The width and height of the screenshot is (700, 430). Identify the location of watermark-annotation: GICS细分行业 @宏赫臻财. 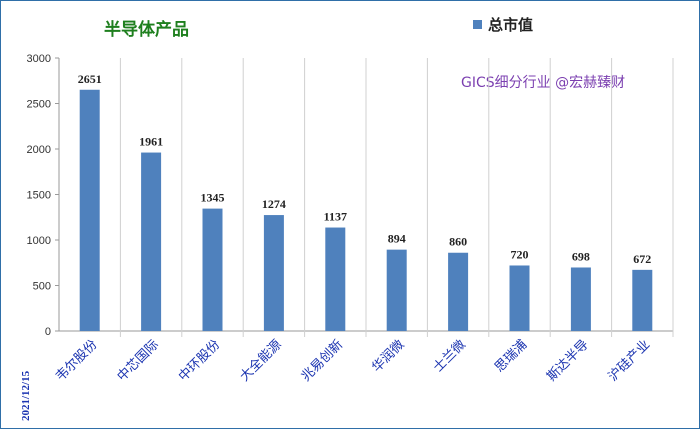
(543, 83).